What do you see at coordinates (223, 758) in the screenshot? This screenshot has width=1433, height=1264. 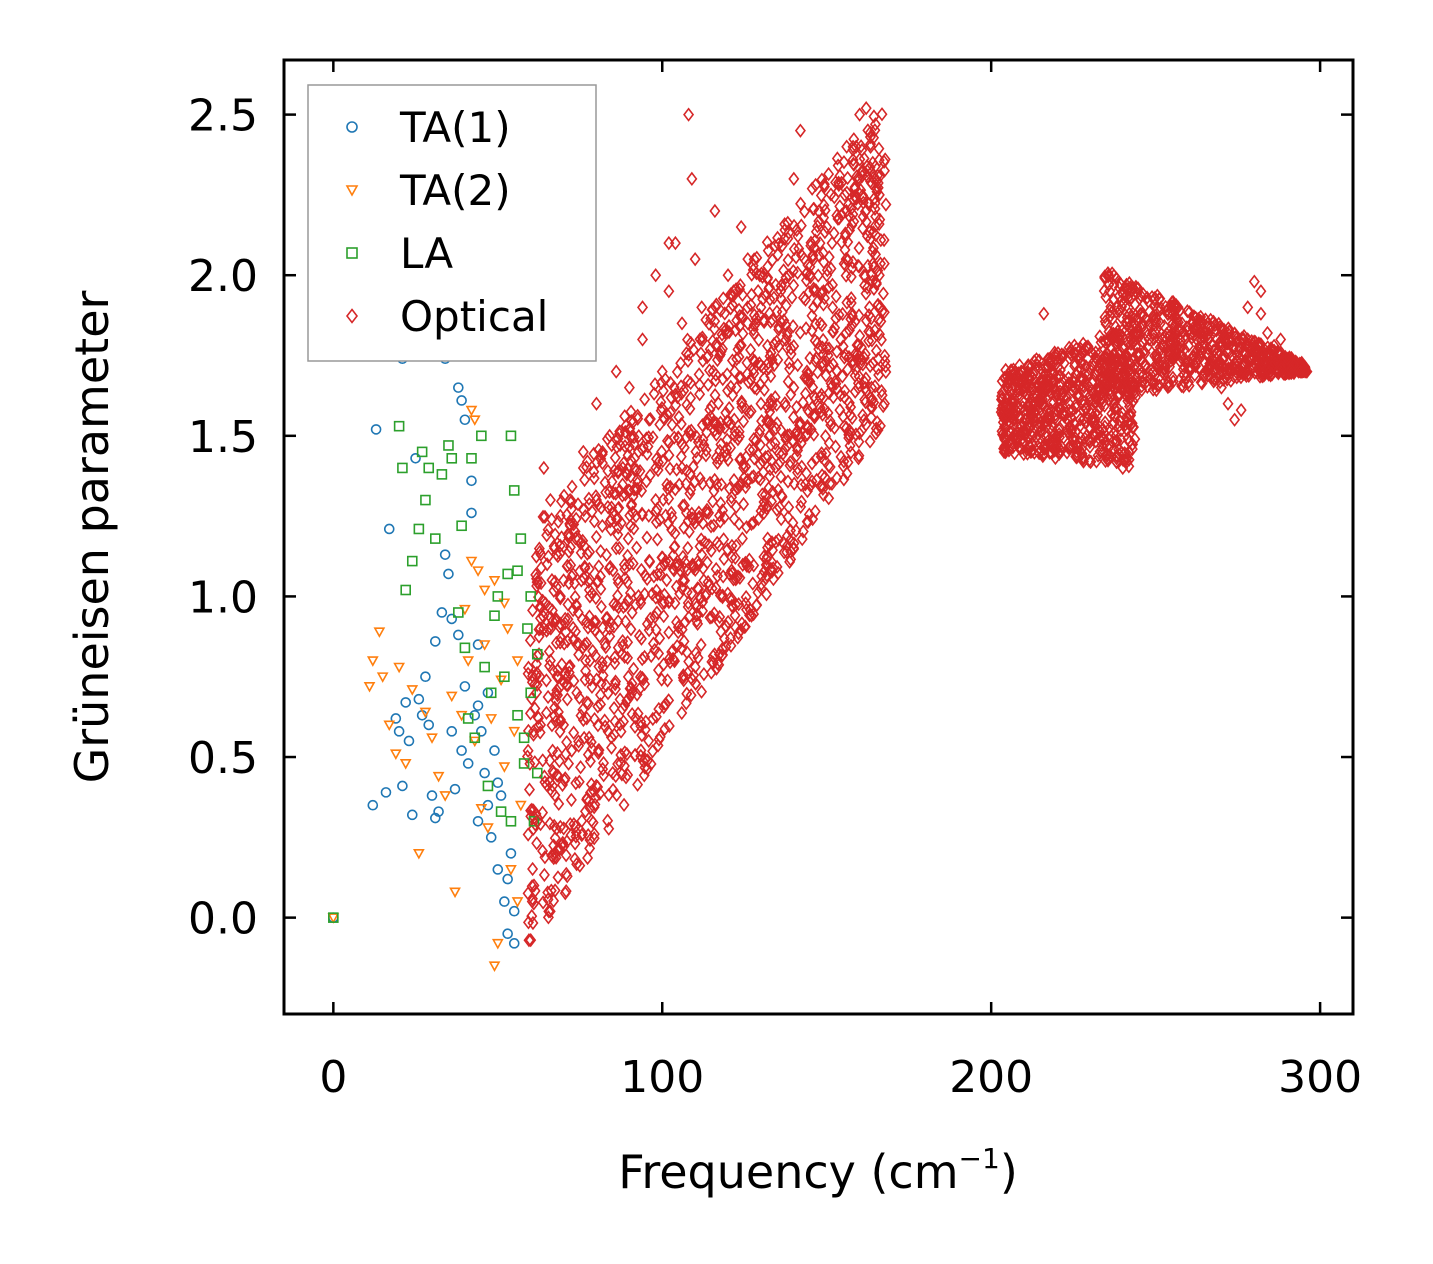 I see `y-tick-label: 0.5` at bounding box center [223, 758].